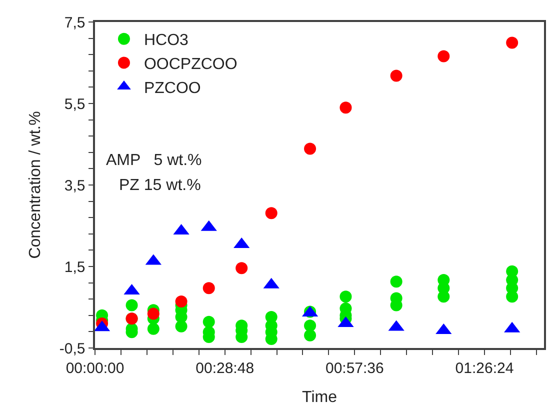  Describe the element at coordinates (95, 368) in the screenshot. I see `x-tick-label: 00:00:00` at that location.